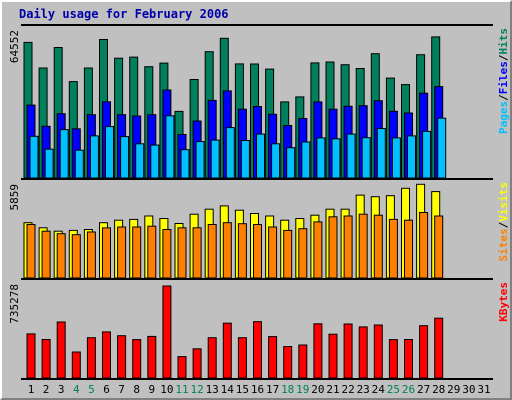 The width and height of the screenshot is (512, 400). I want to click on day-label-3: 3, so click(61, 389).